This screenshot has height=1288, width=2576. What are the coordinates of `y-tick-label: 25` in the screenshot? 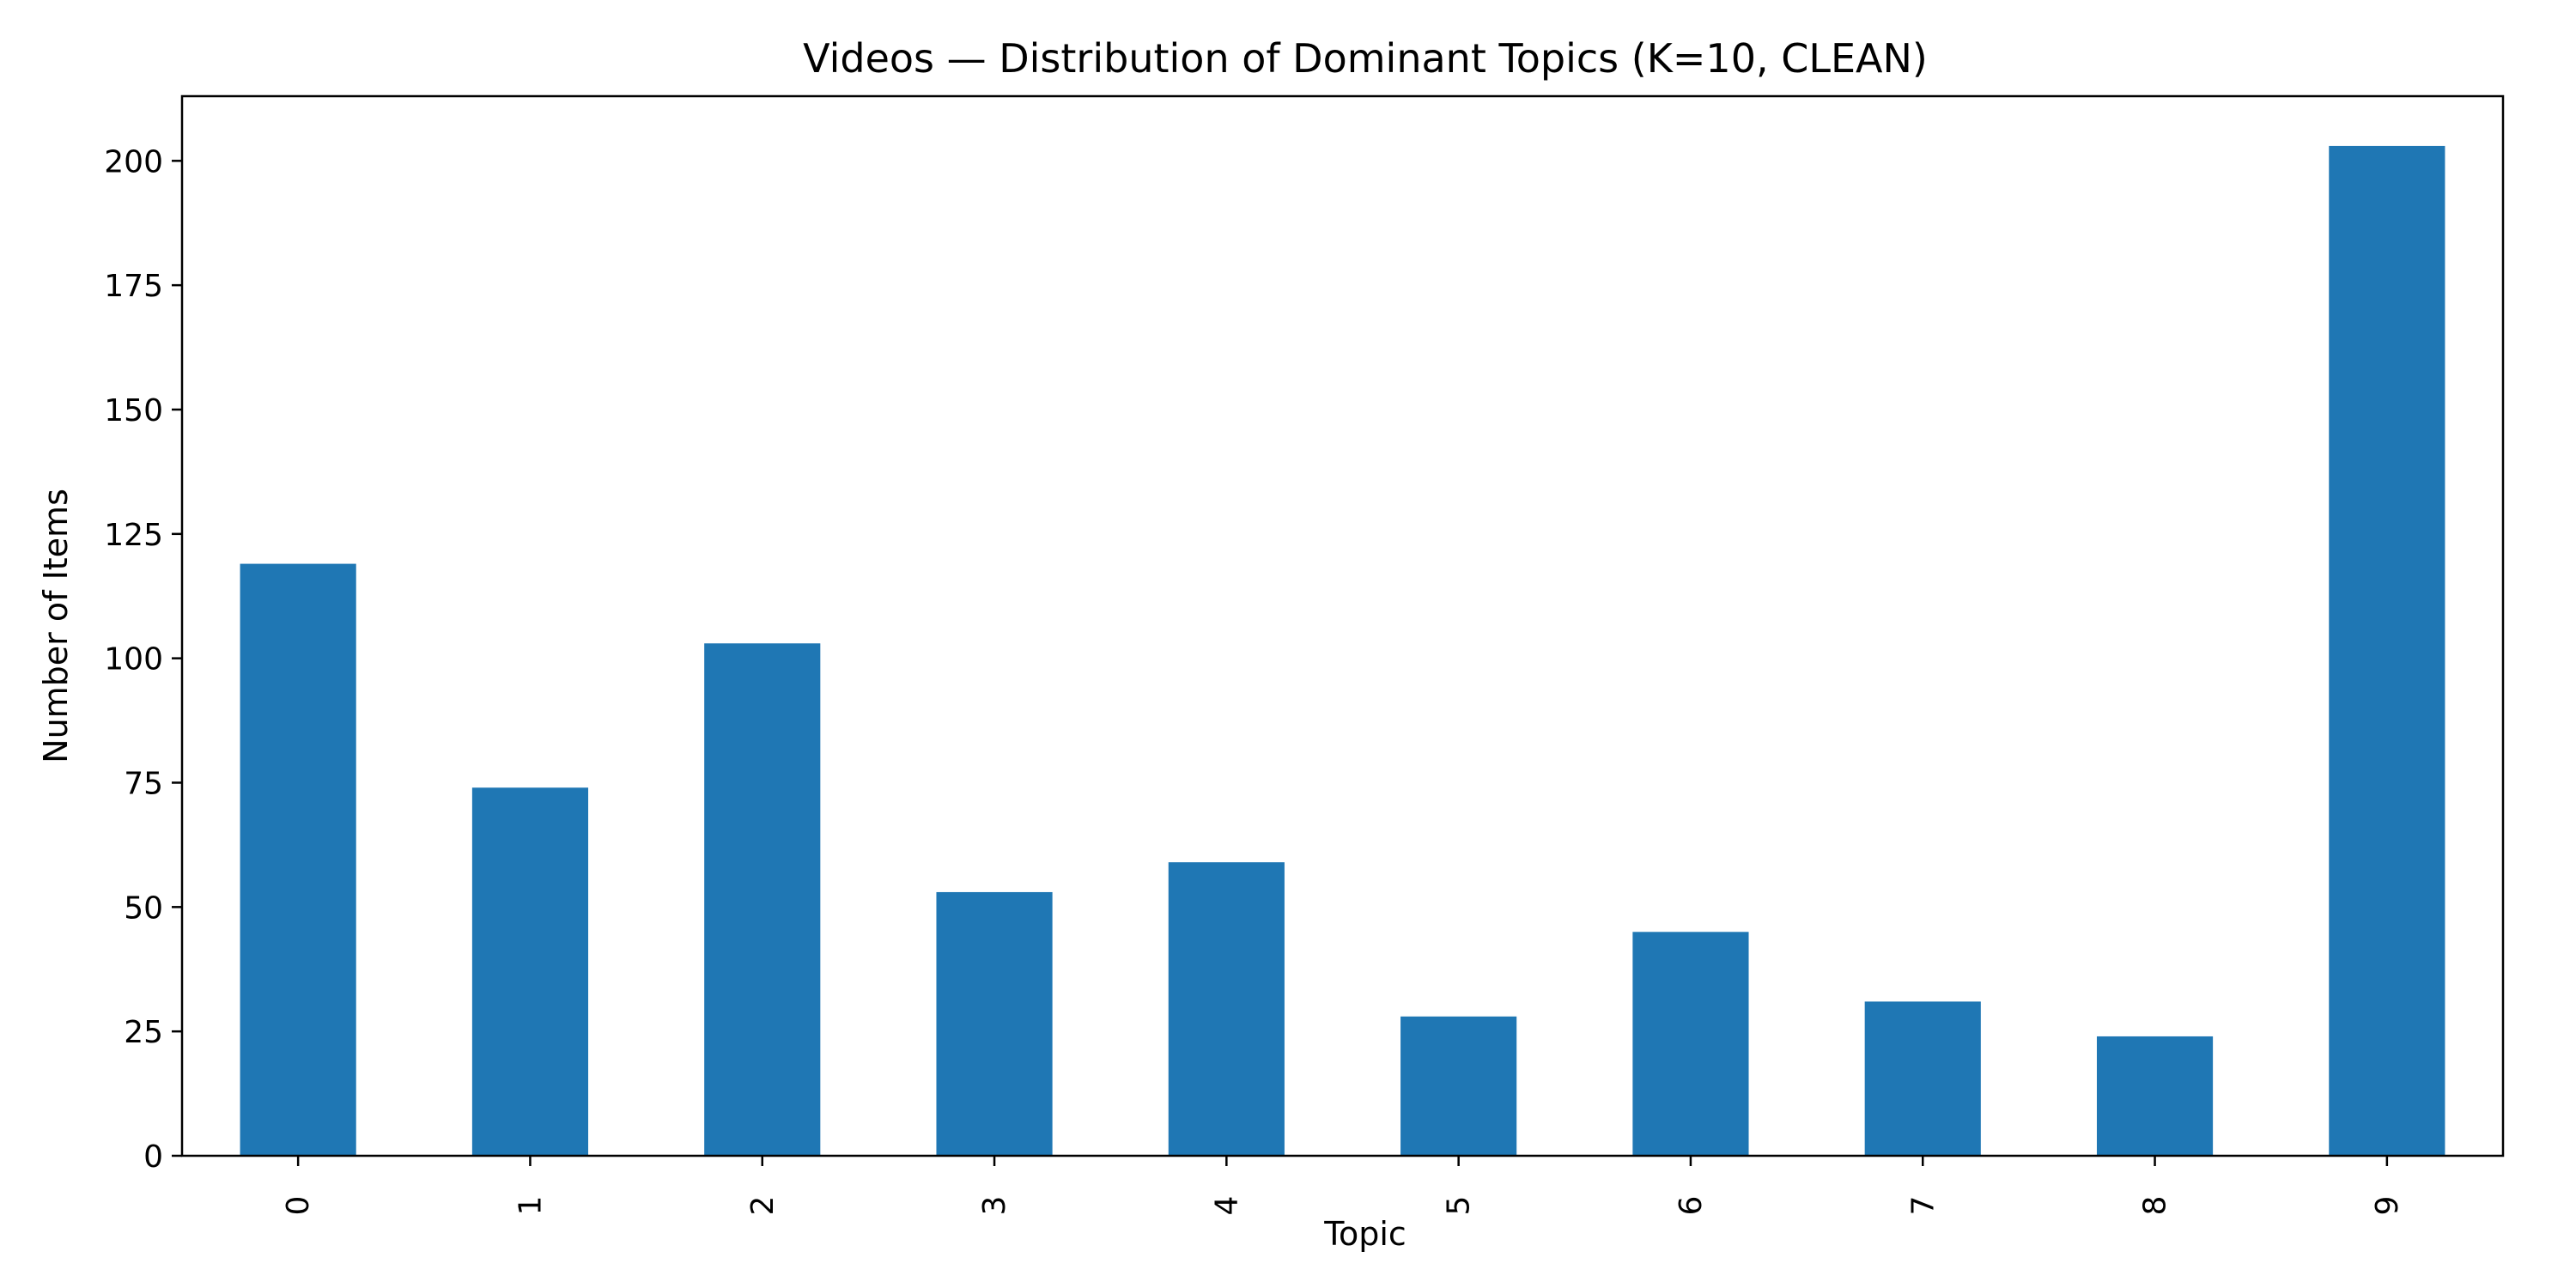 It's located at (143, 1032).